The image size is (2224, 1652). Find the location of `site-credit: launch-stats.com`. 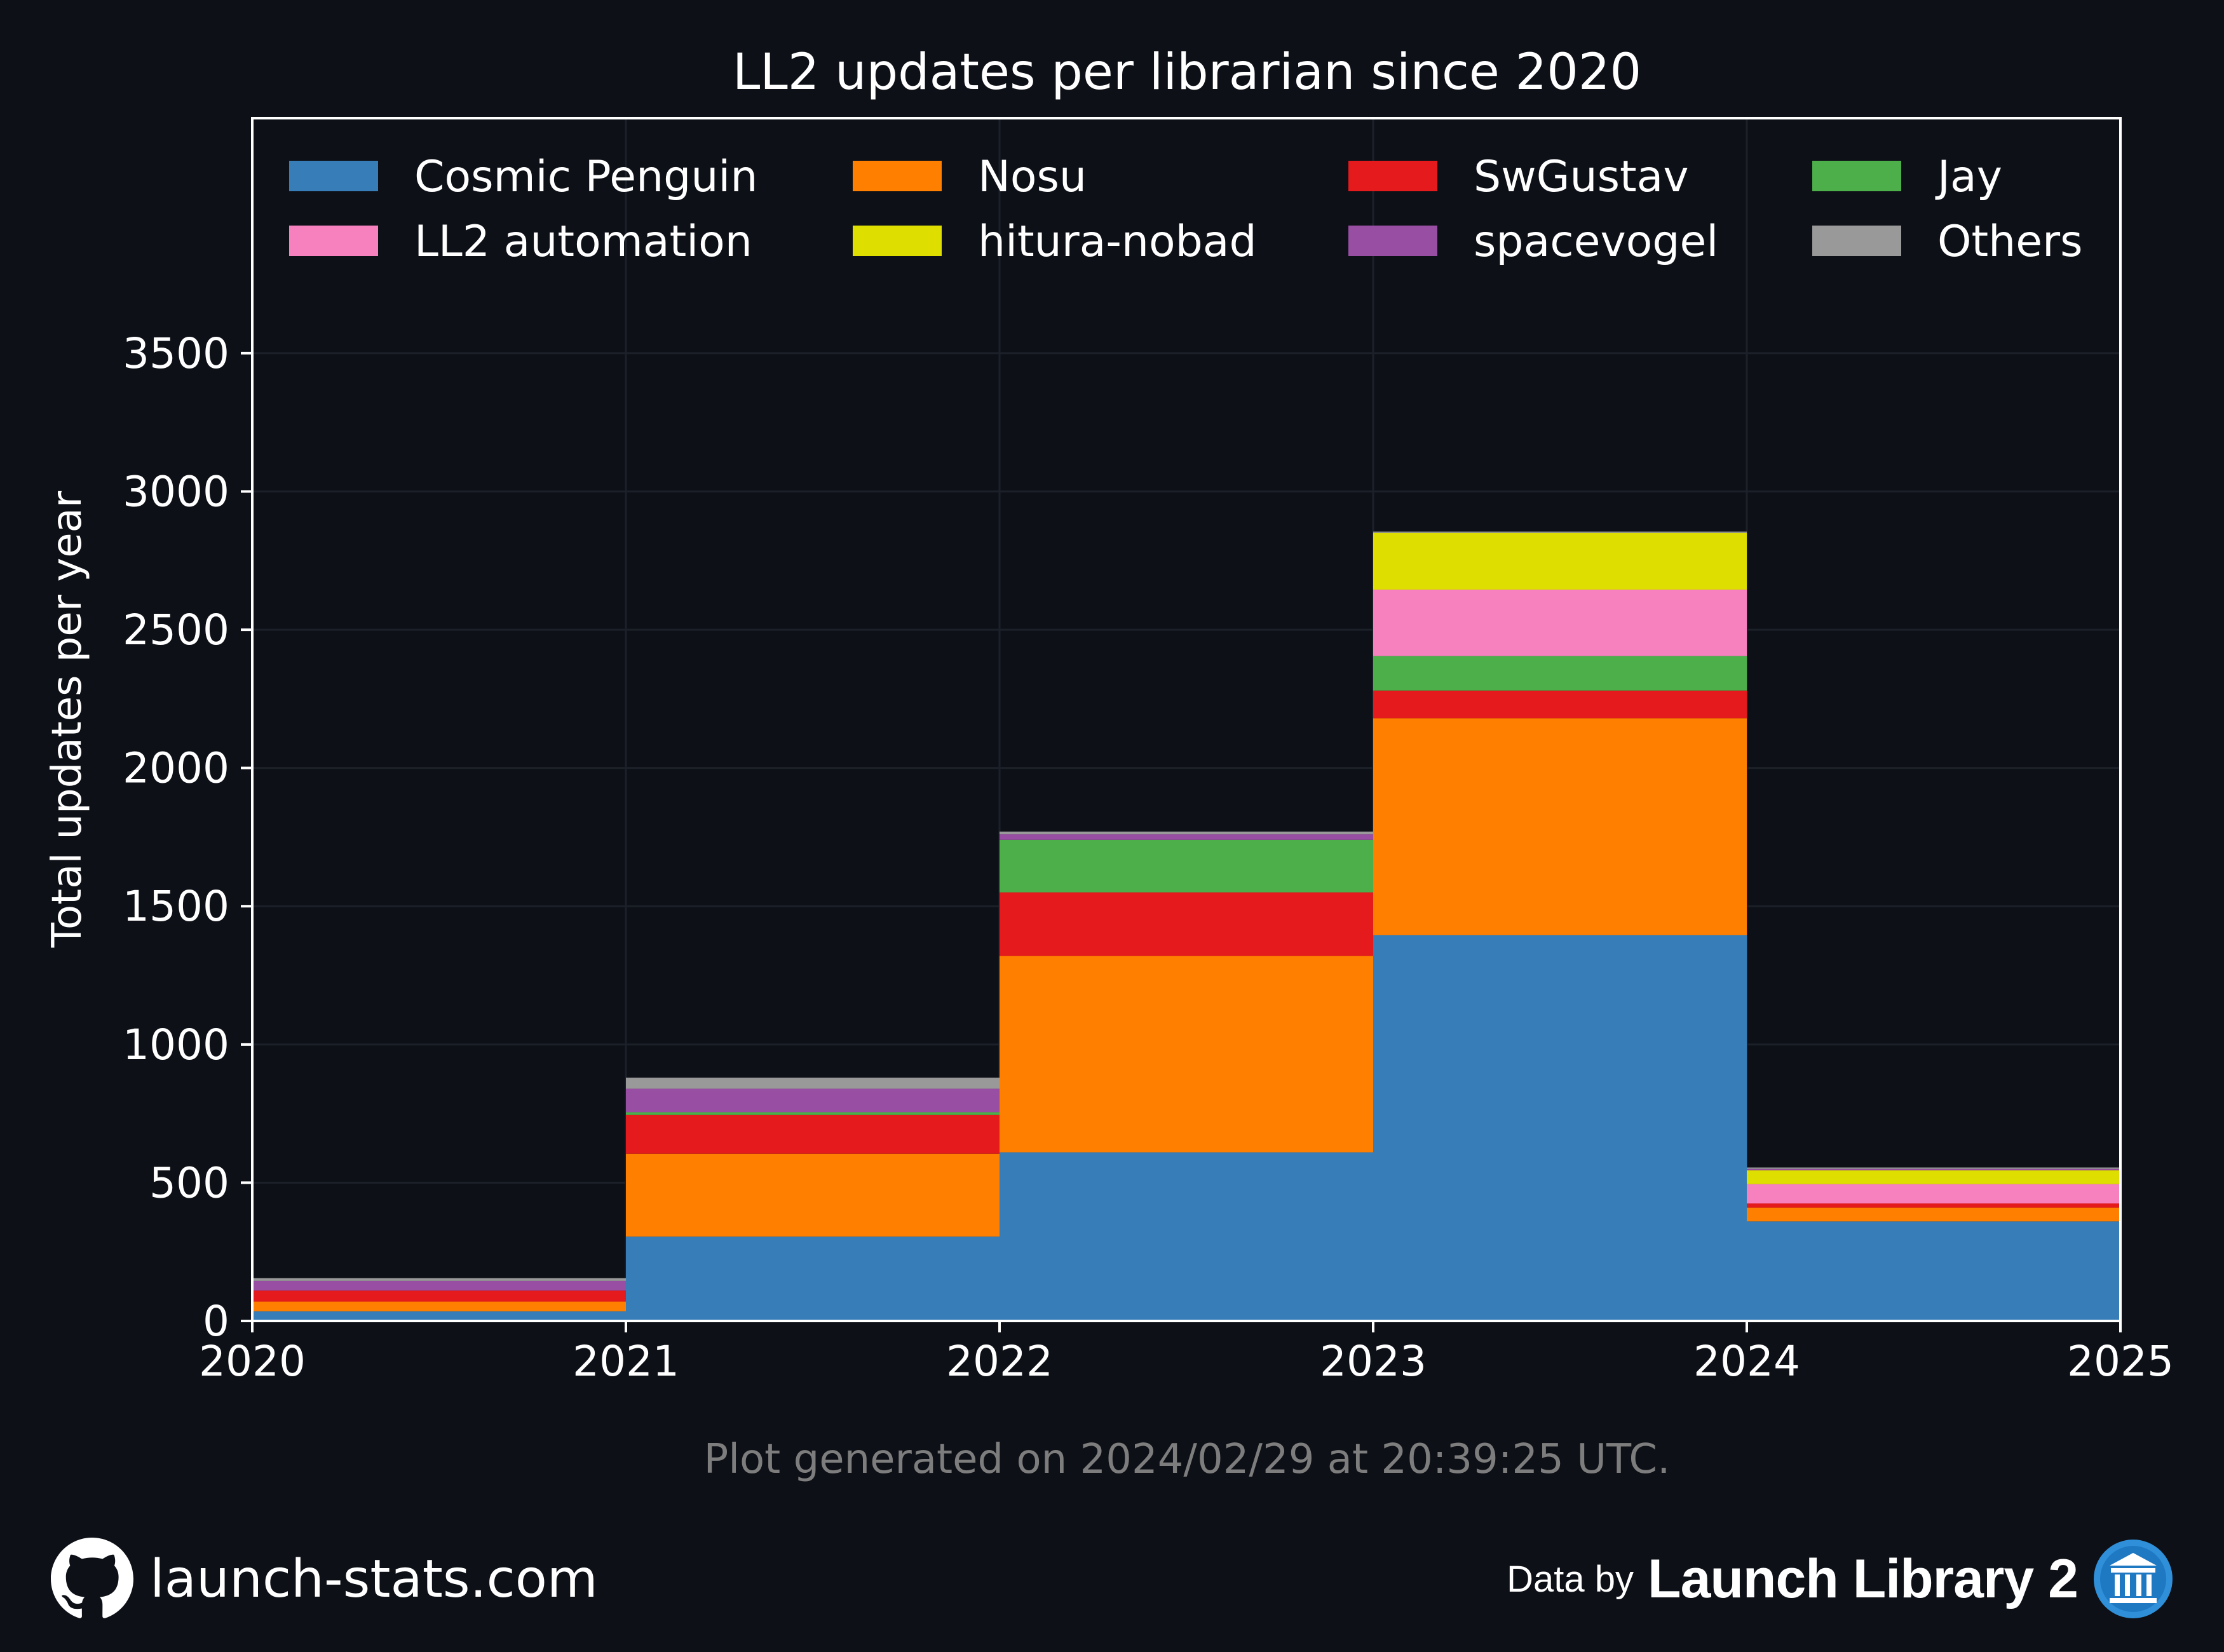

site-credit: launch-stats.com is located at coordinates (324, 1579).